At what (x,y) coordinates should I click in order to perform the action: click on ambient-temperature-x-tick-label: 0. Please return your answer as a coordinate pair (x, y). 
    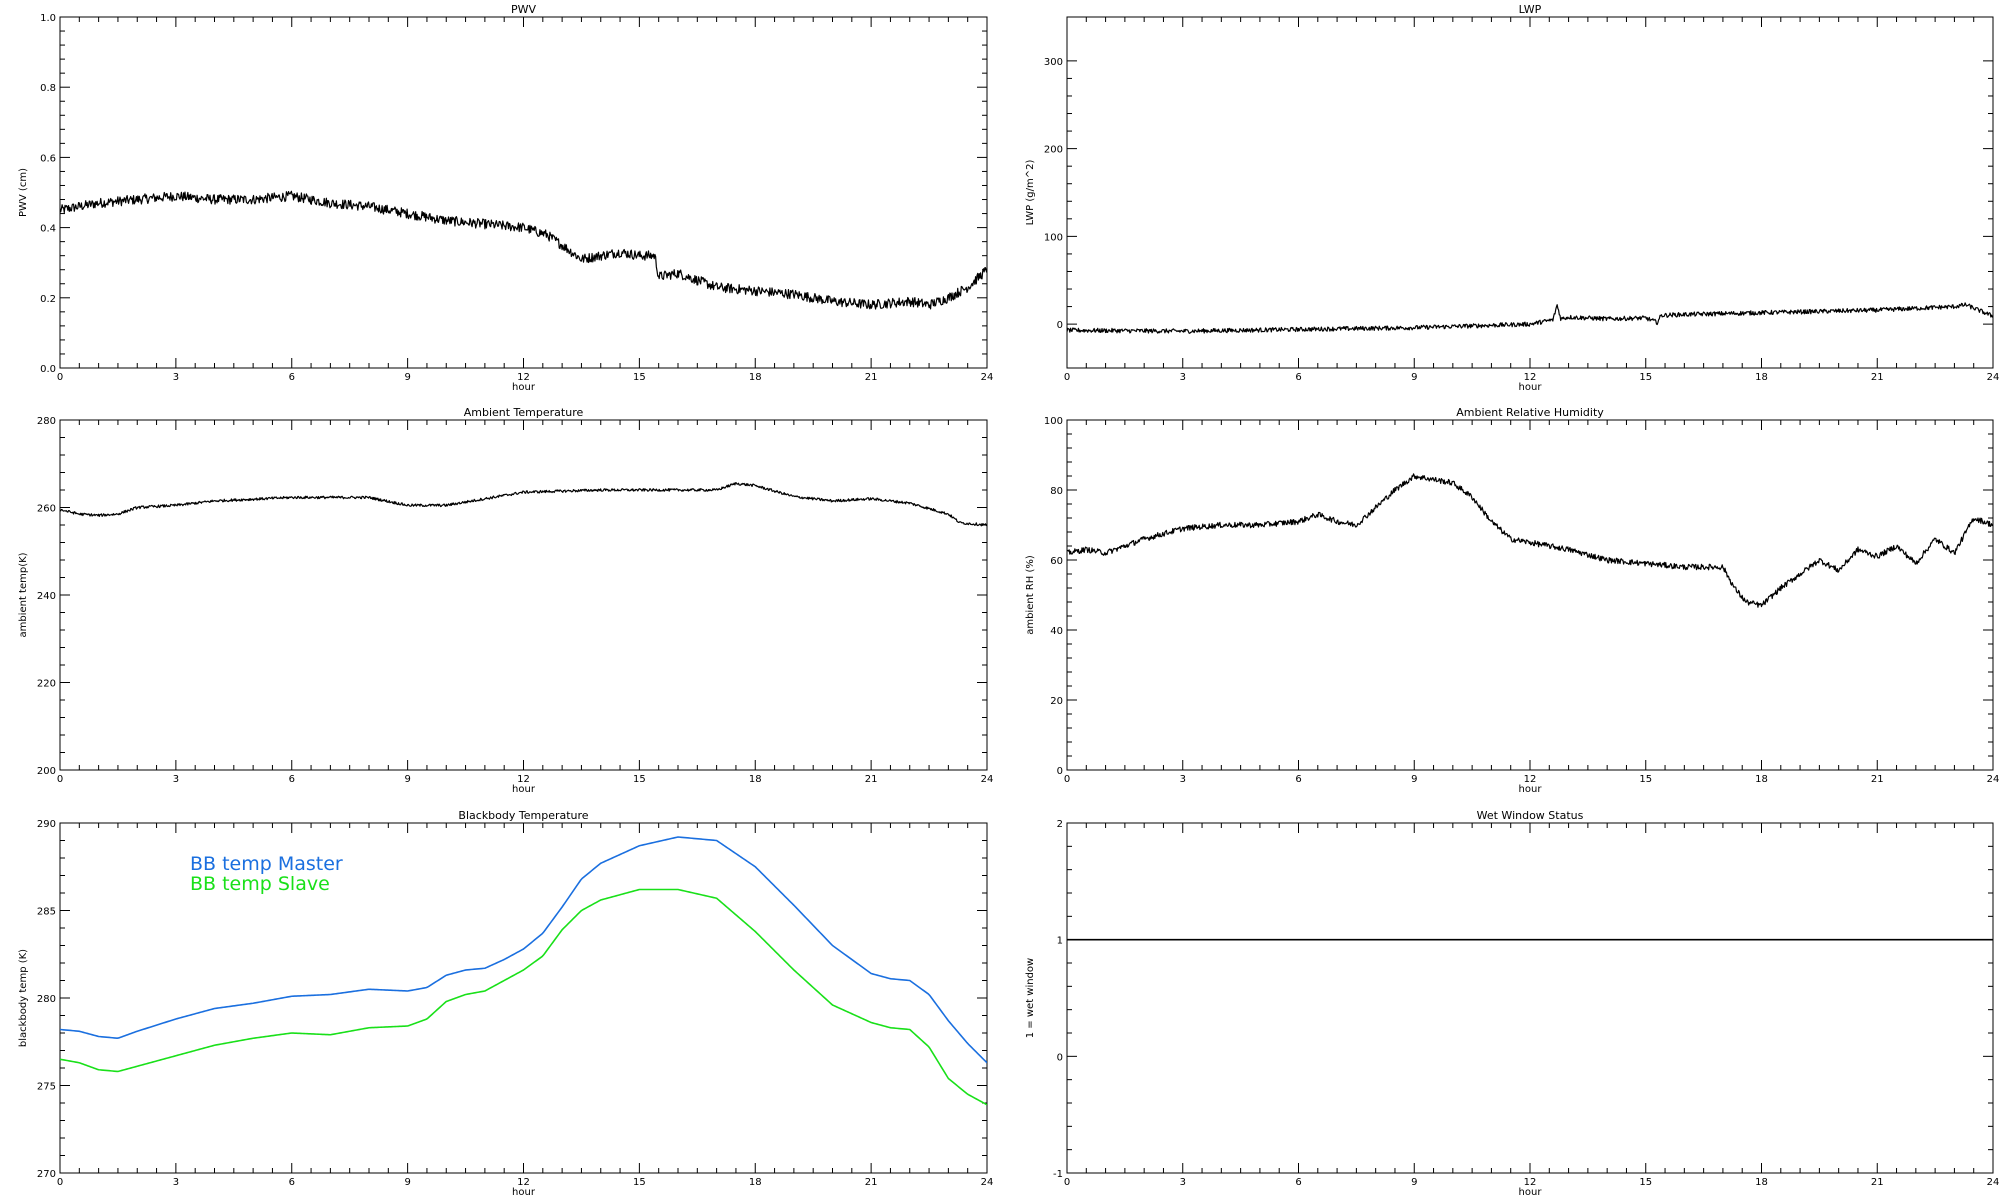
    Looking at the image, I should click on (60, 779).